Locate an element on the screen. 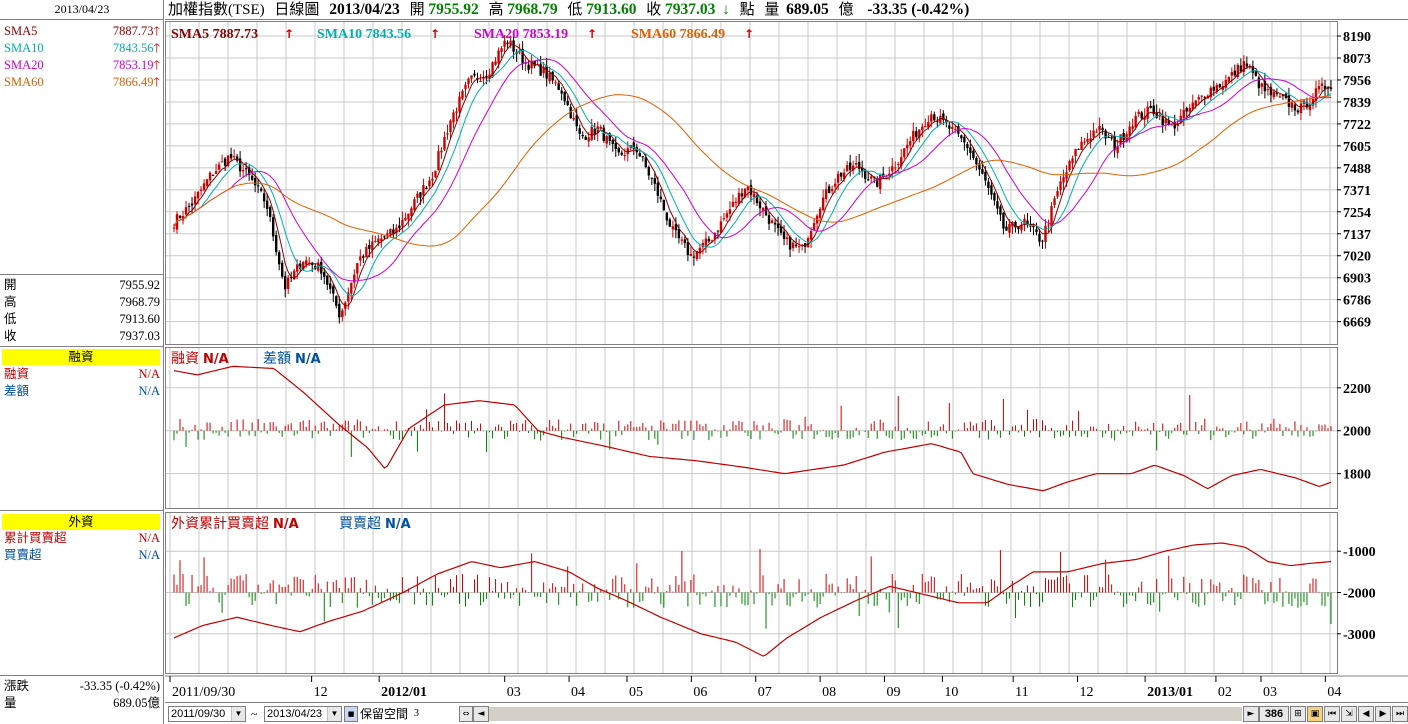 This screenshot has width=1408, height=724. start-date-value: 2011/09/30 is located at coordinates (198, 714).